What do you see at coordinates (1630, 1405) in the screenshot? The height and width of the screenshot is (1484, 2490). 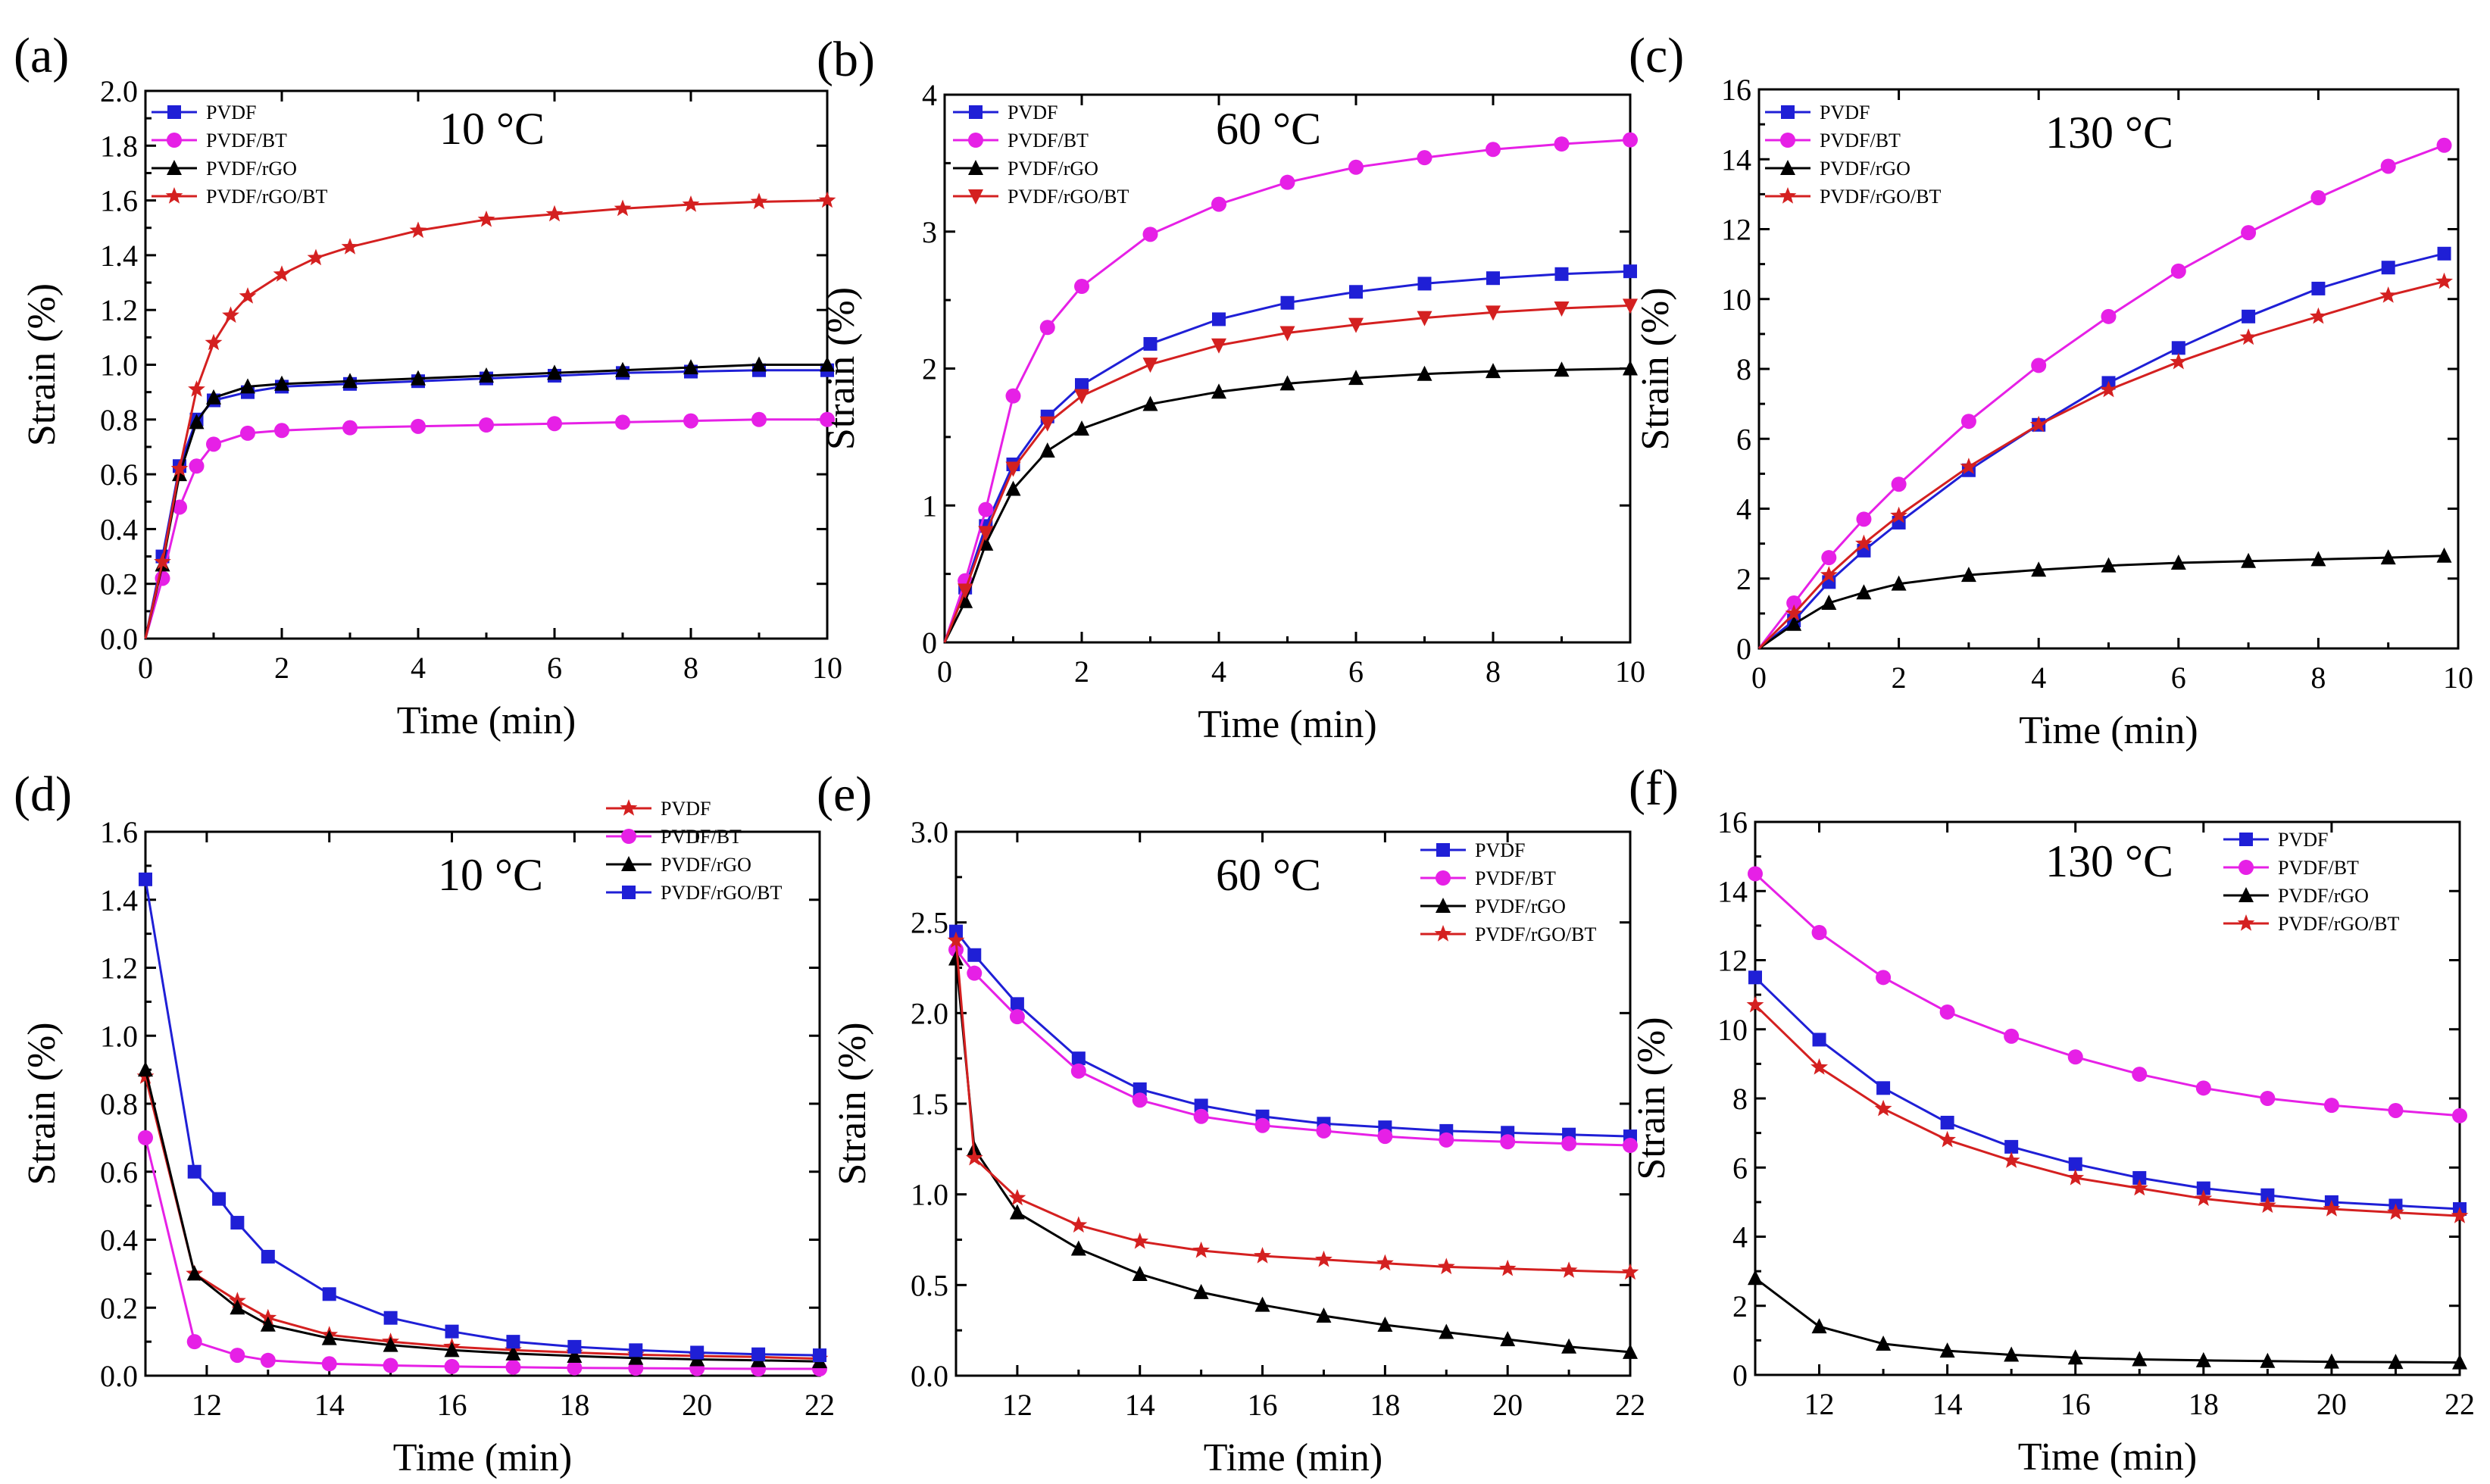 I see `x-tick-label: 22` at bounding box center [1630, 1405].